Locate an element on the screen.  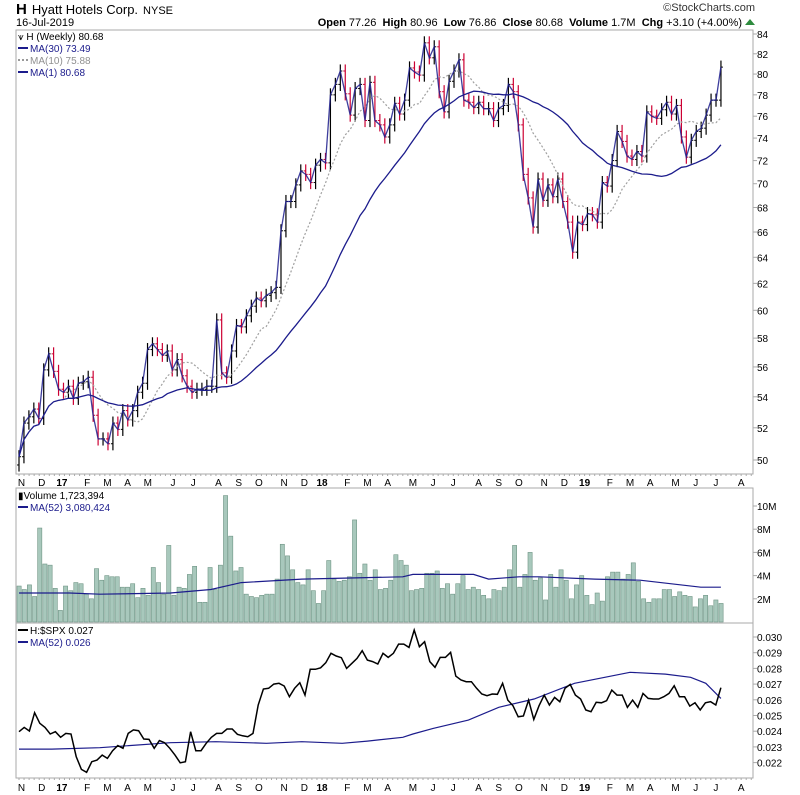
middle-month-label: D is located at coordinates (564, 483).